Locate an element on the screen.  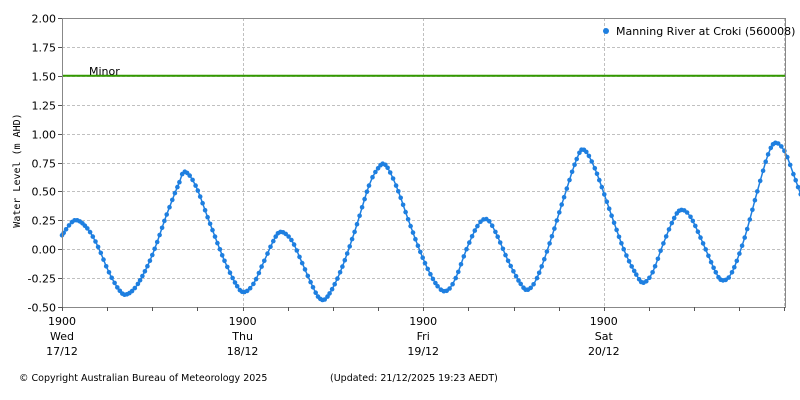
y-tick-label: 2.00 is located at coordinates (44, 19).